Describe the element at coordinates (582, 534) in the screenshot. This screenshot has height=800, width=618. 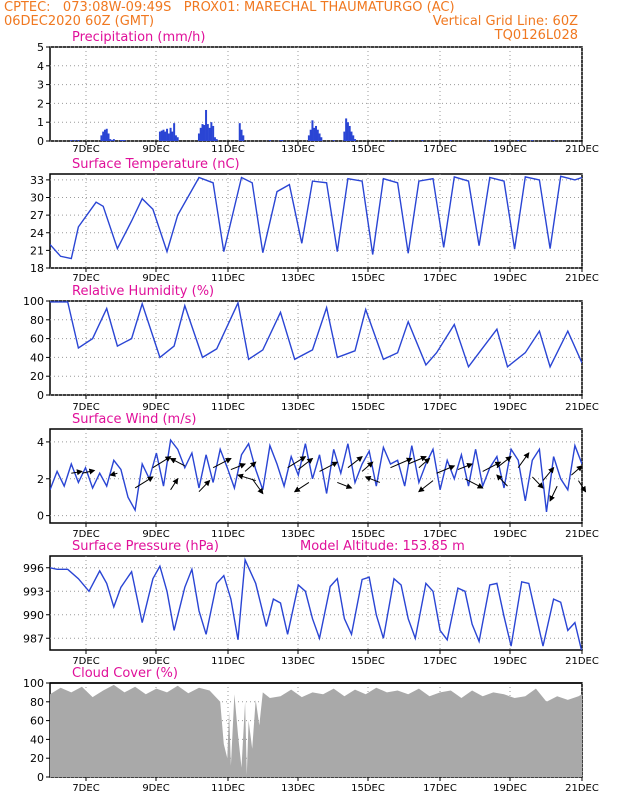
I see `x-tick-label: 21DEC` at that location.